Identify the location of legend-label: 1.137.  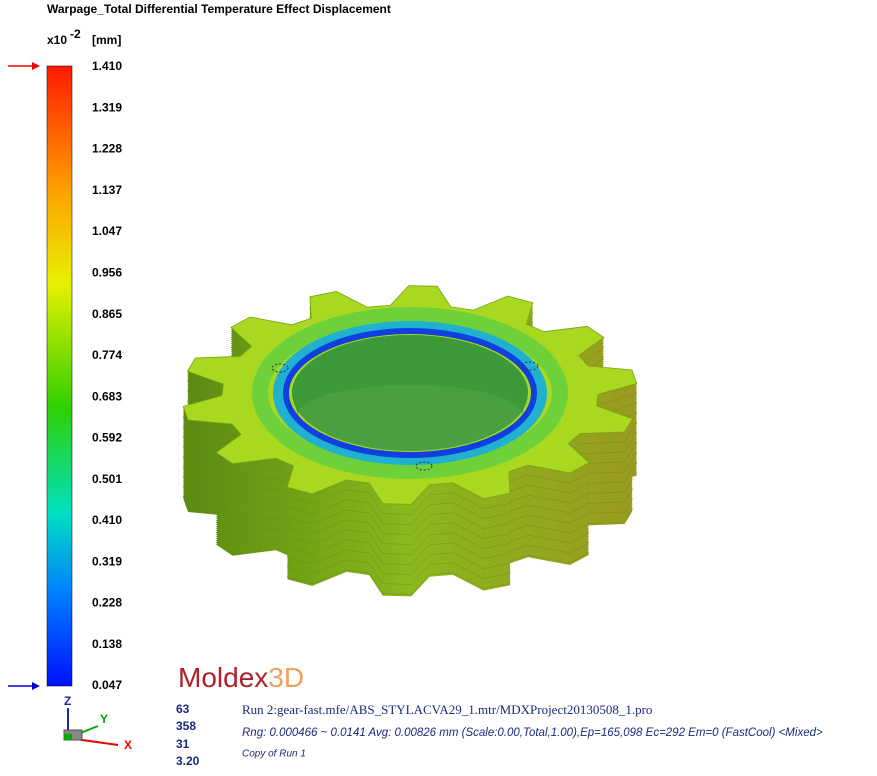
(107, 190).